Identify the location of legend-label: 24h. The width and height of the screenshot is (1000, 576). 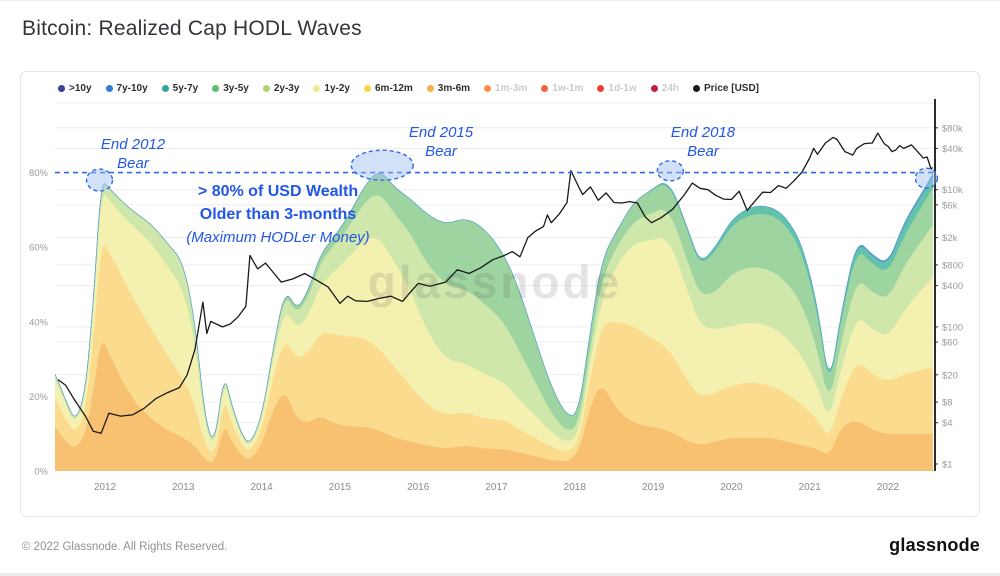
(670, 88).